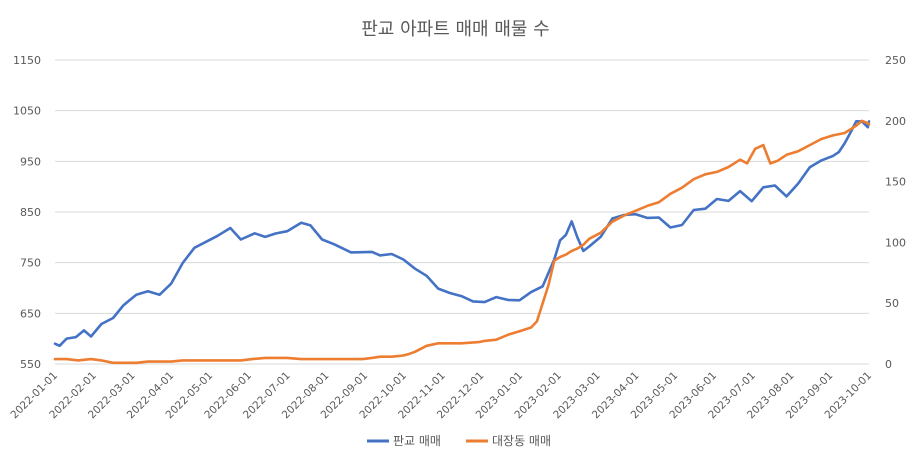  I want to click on y-left-tick-label: 850, so click(30, 212).